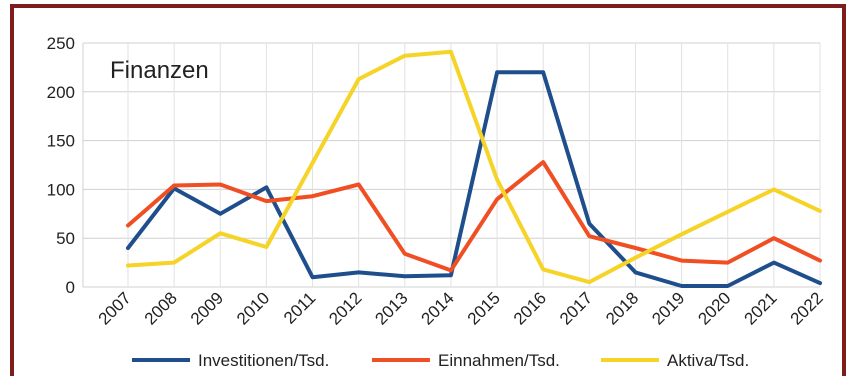  What do you see at coordinates (391, 308) in the screenshot?
I see `x-tick-label: 2013` at bounding box center [391, 308].